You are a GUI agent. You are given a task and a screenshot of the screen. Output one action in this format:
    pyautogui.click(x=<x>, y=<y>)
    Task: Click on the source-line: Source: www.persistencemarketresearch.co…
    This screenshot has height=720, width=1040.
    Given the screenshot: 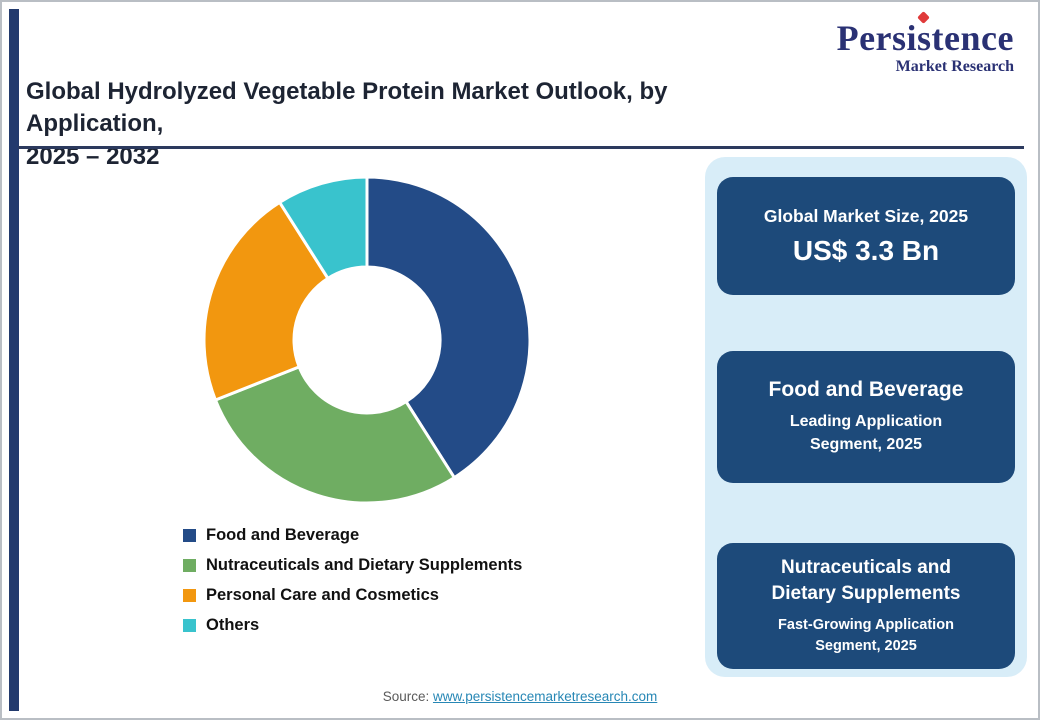 What is the action you would take?
    pyautogui.click(x=520, y=696)
    